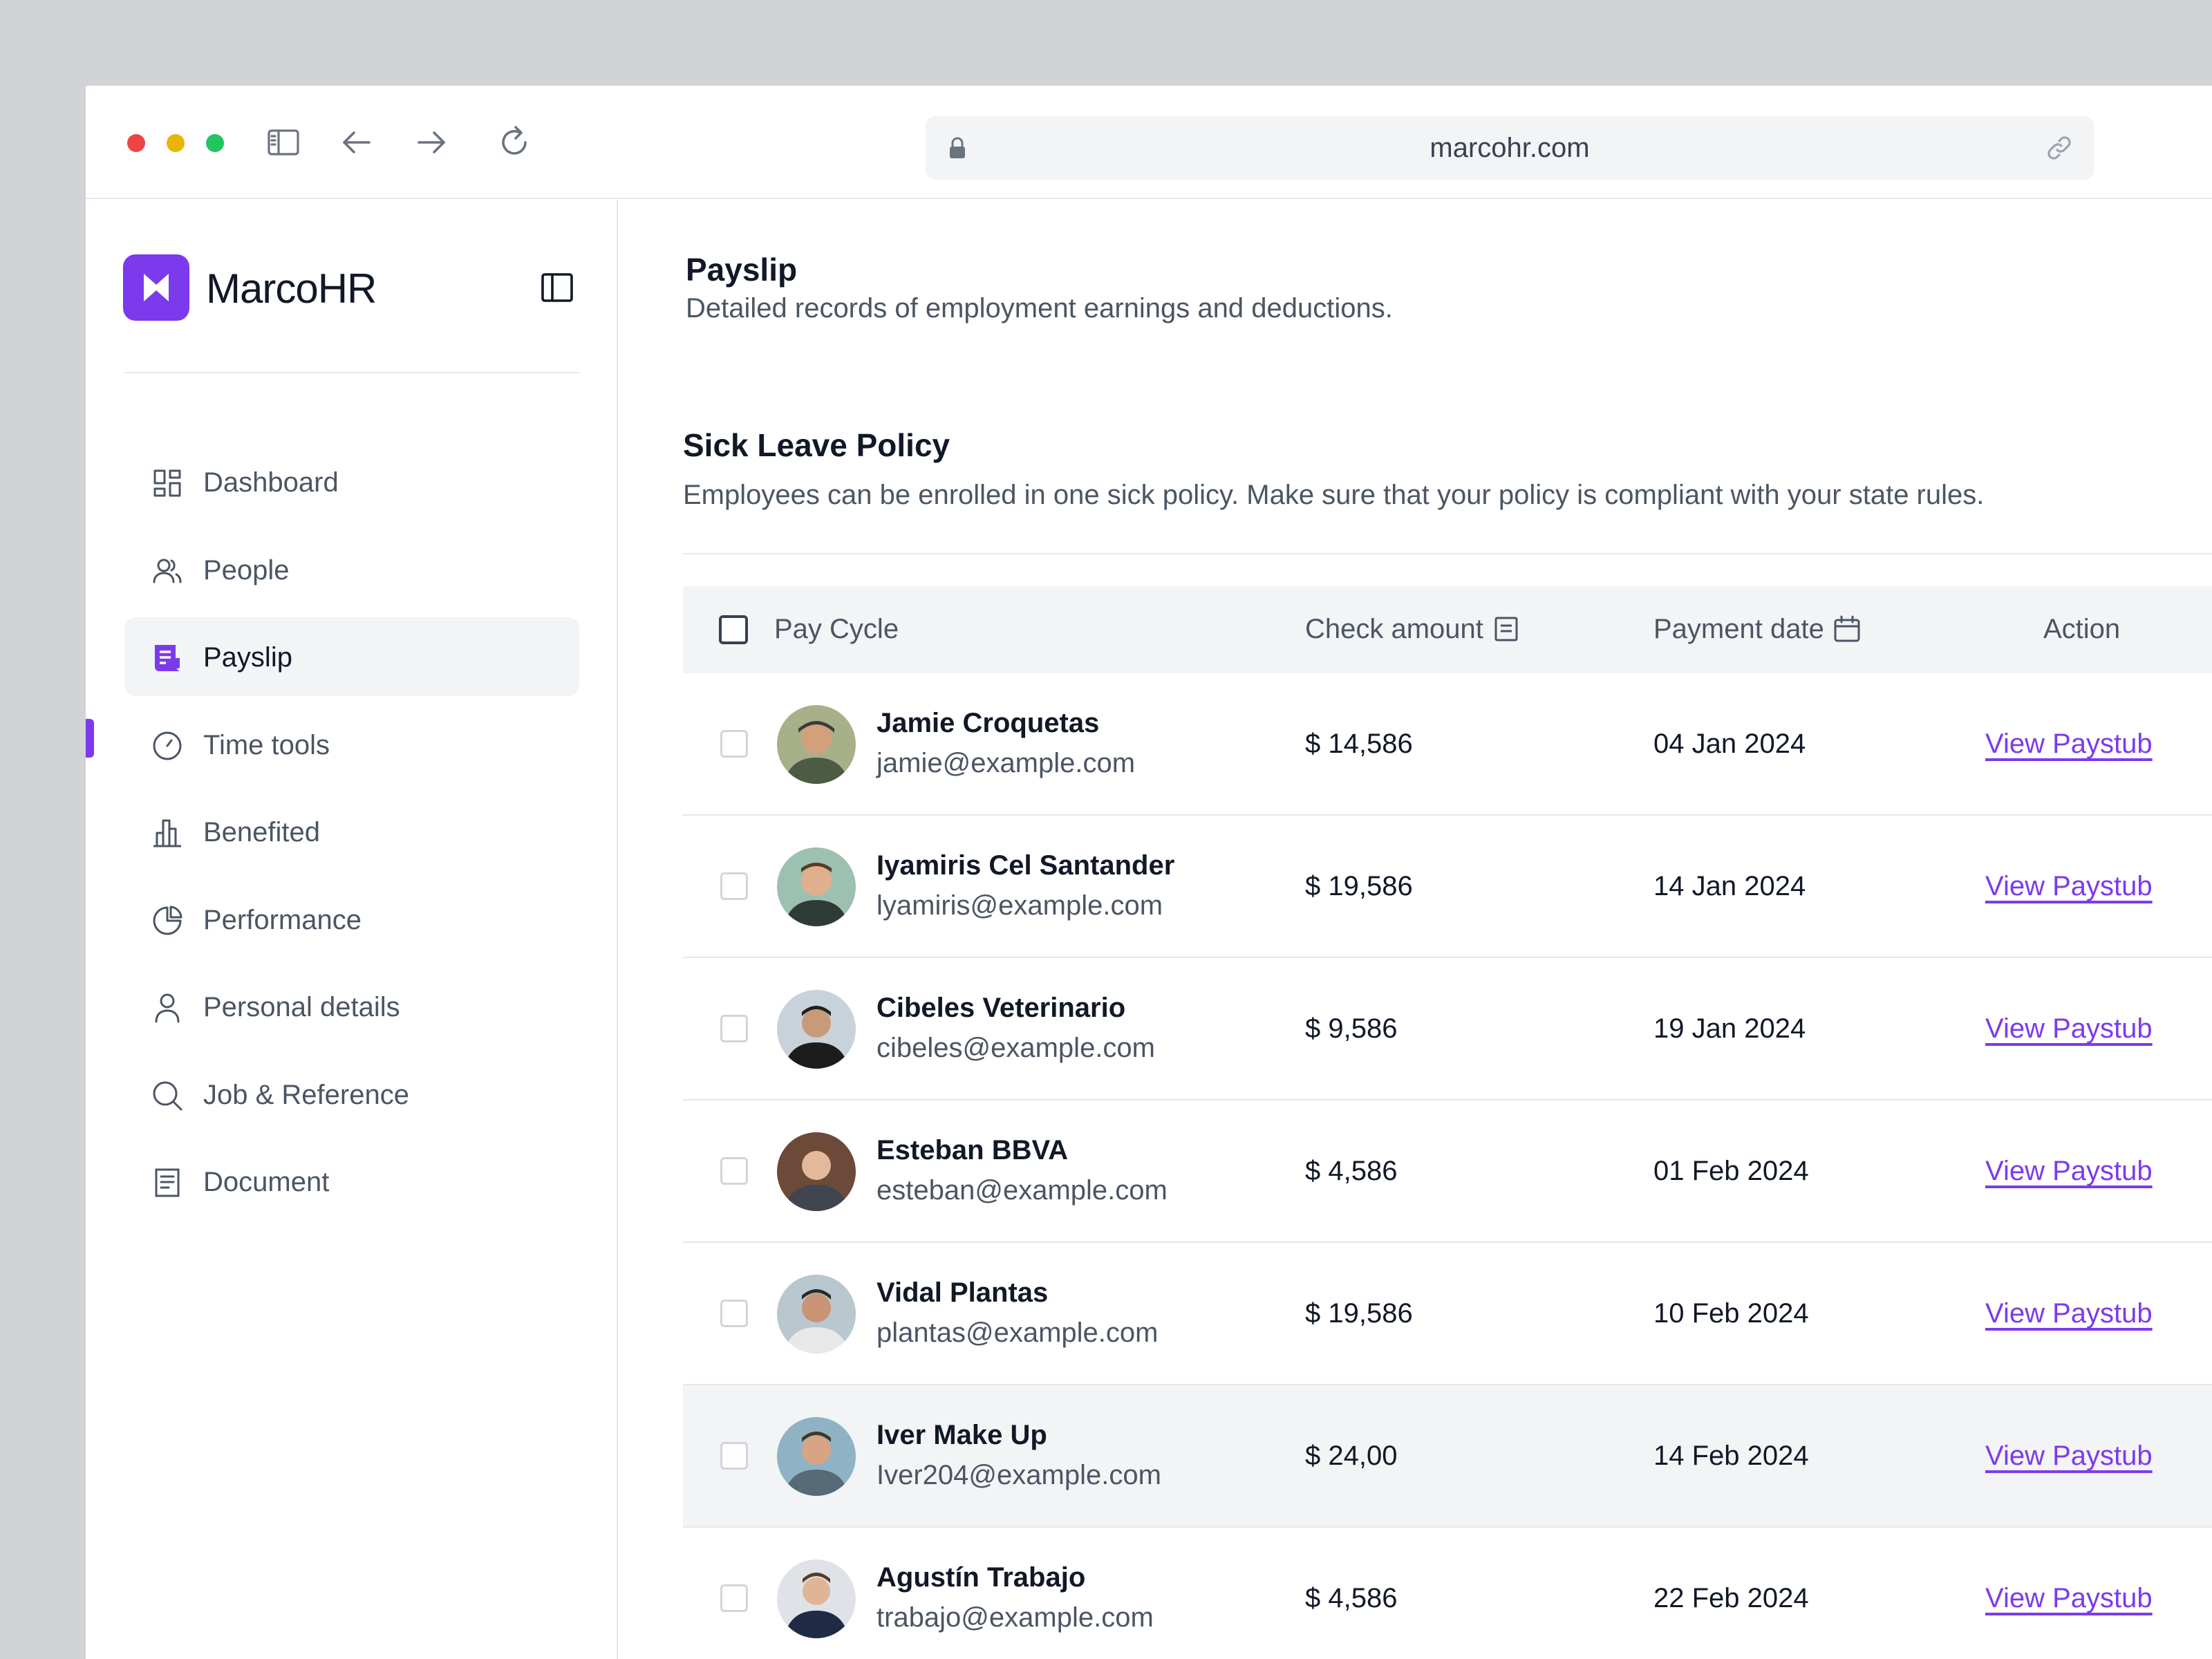  I want to click on lock-icon, so click(957, 147).